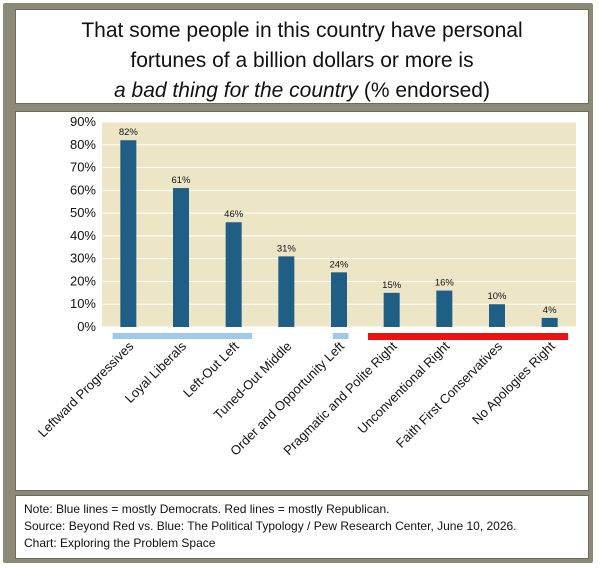 The height and width of the screenshot is (569, 600). What do you see at coordinates (445, 283) in the screenshot?
I see `data-label: 16%` at bounding box center [445, 283].